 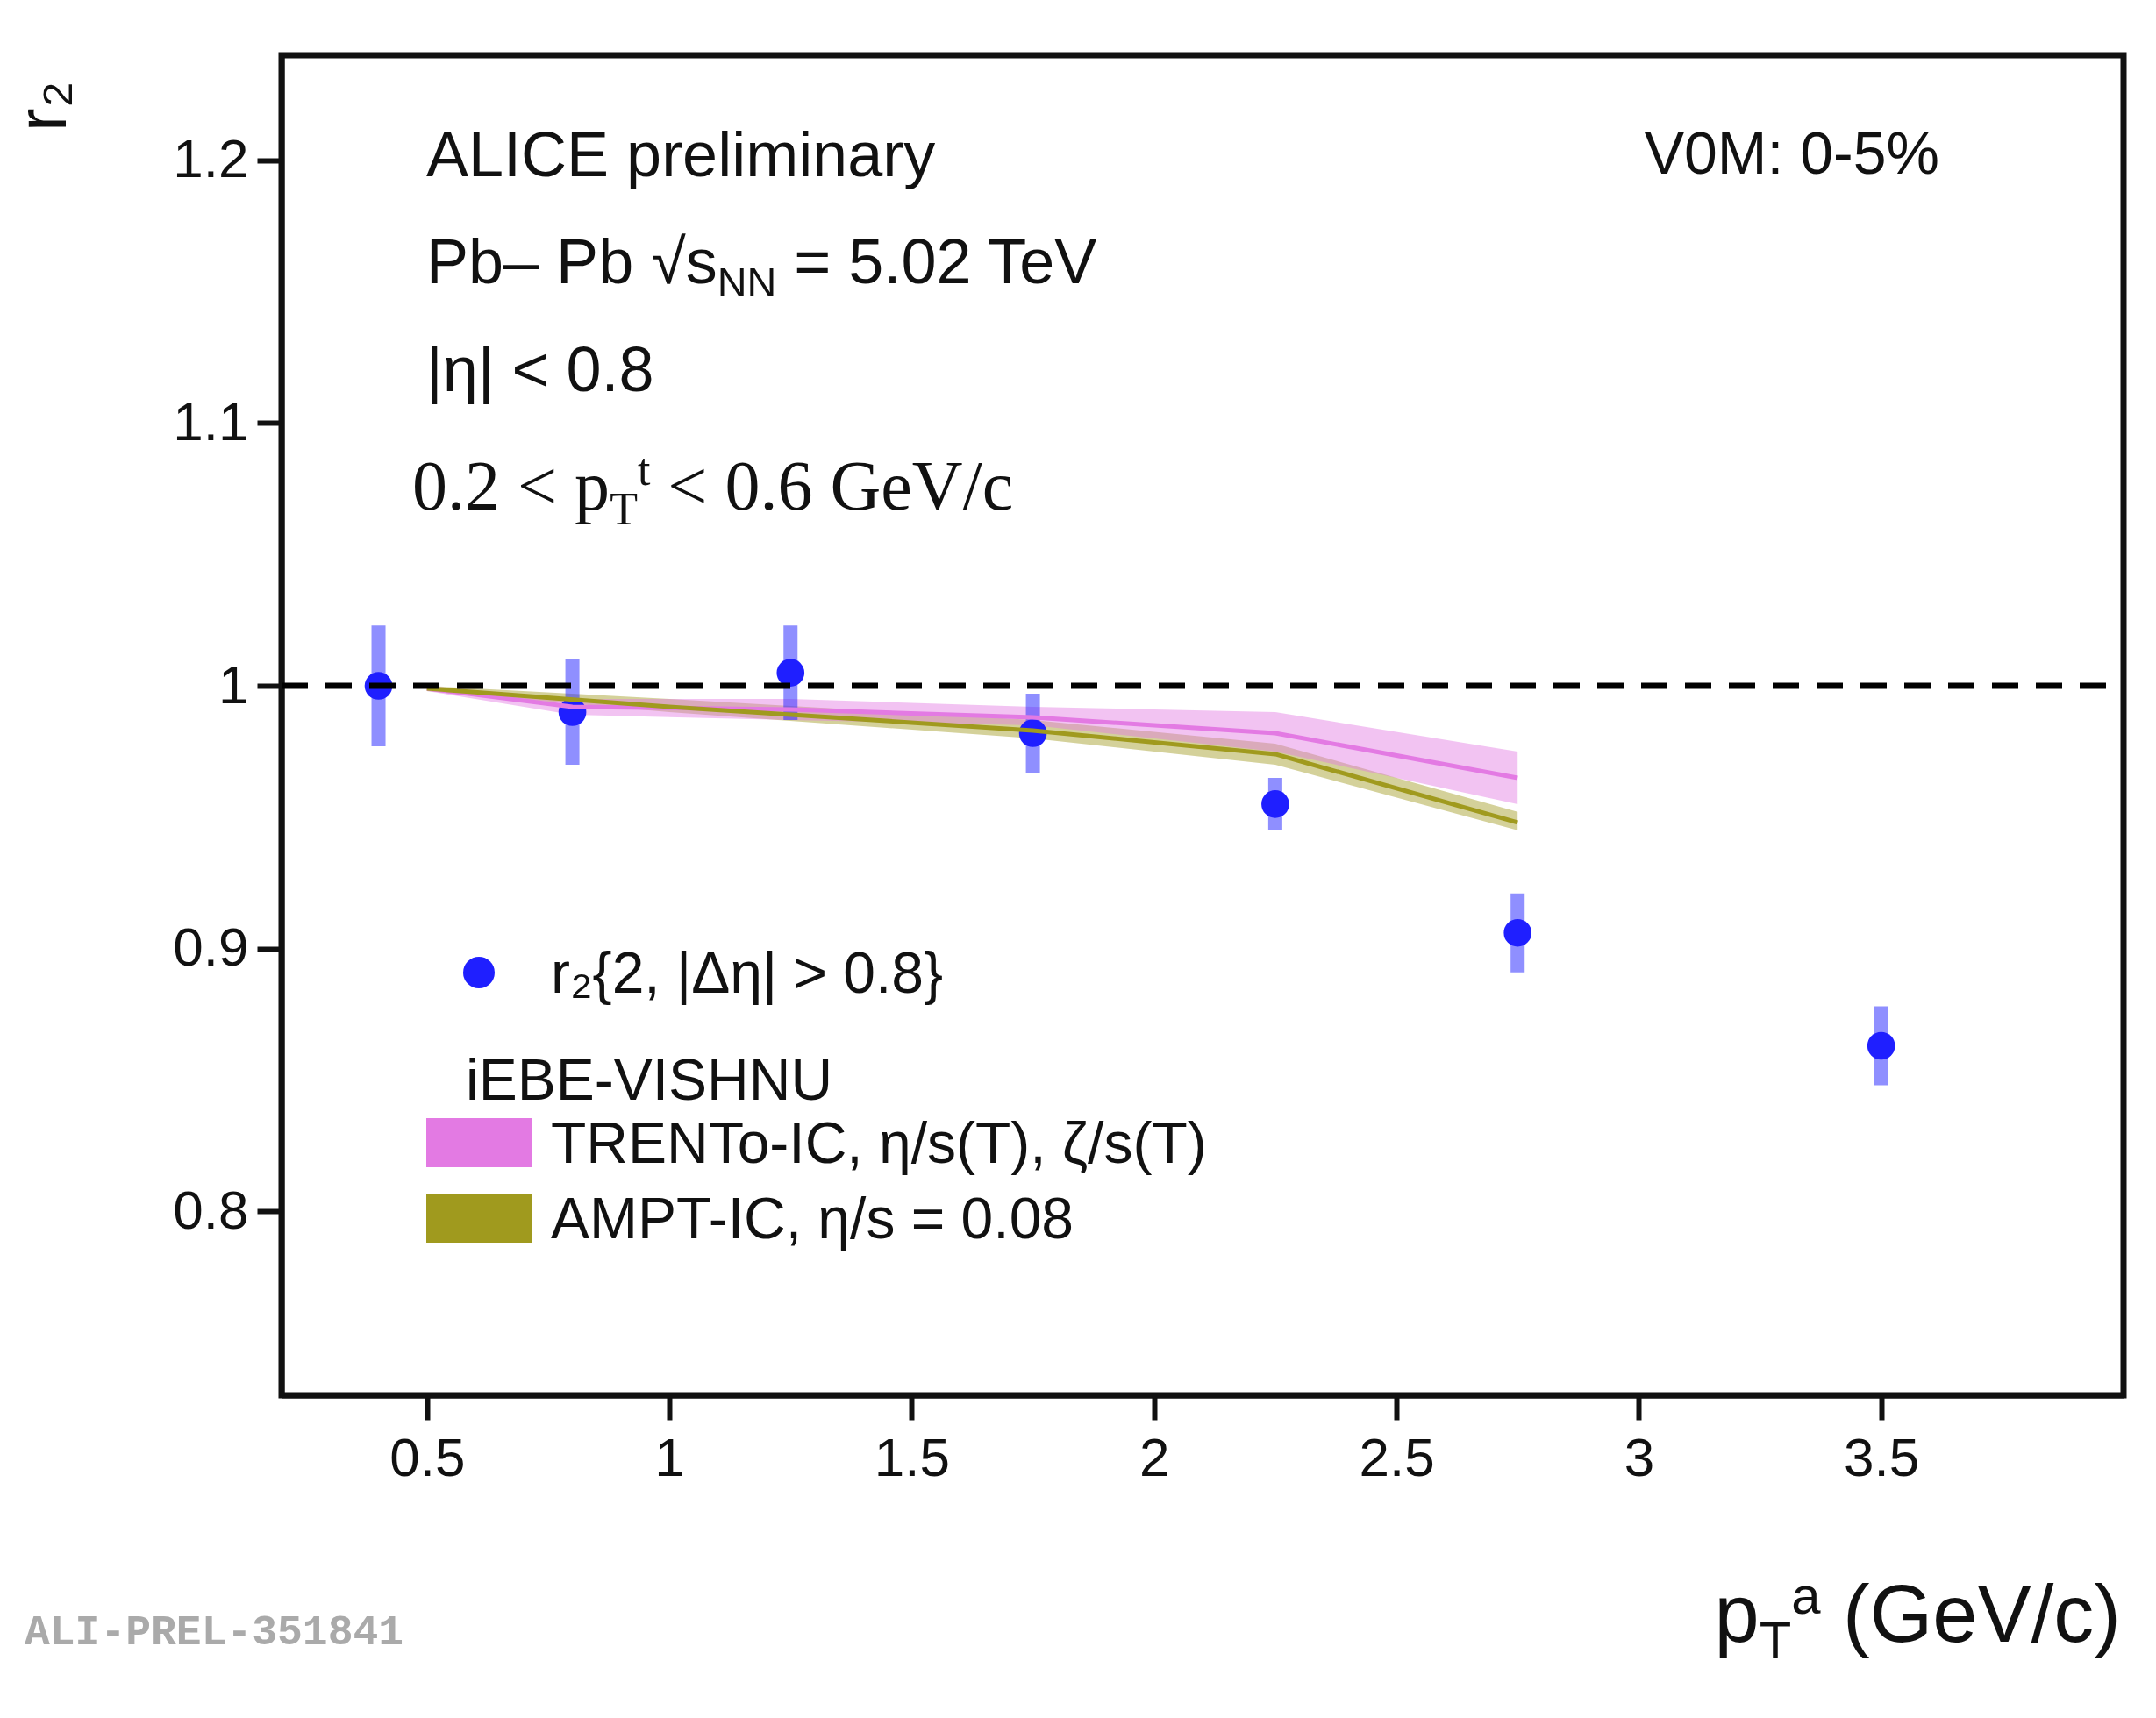 I want to click on y-tick-label: 0.9, so click(x=211, y=947).